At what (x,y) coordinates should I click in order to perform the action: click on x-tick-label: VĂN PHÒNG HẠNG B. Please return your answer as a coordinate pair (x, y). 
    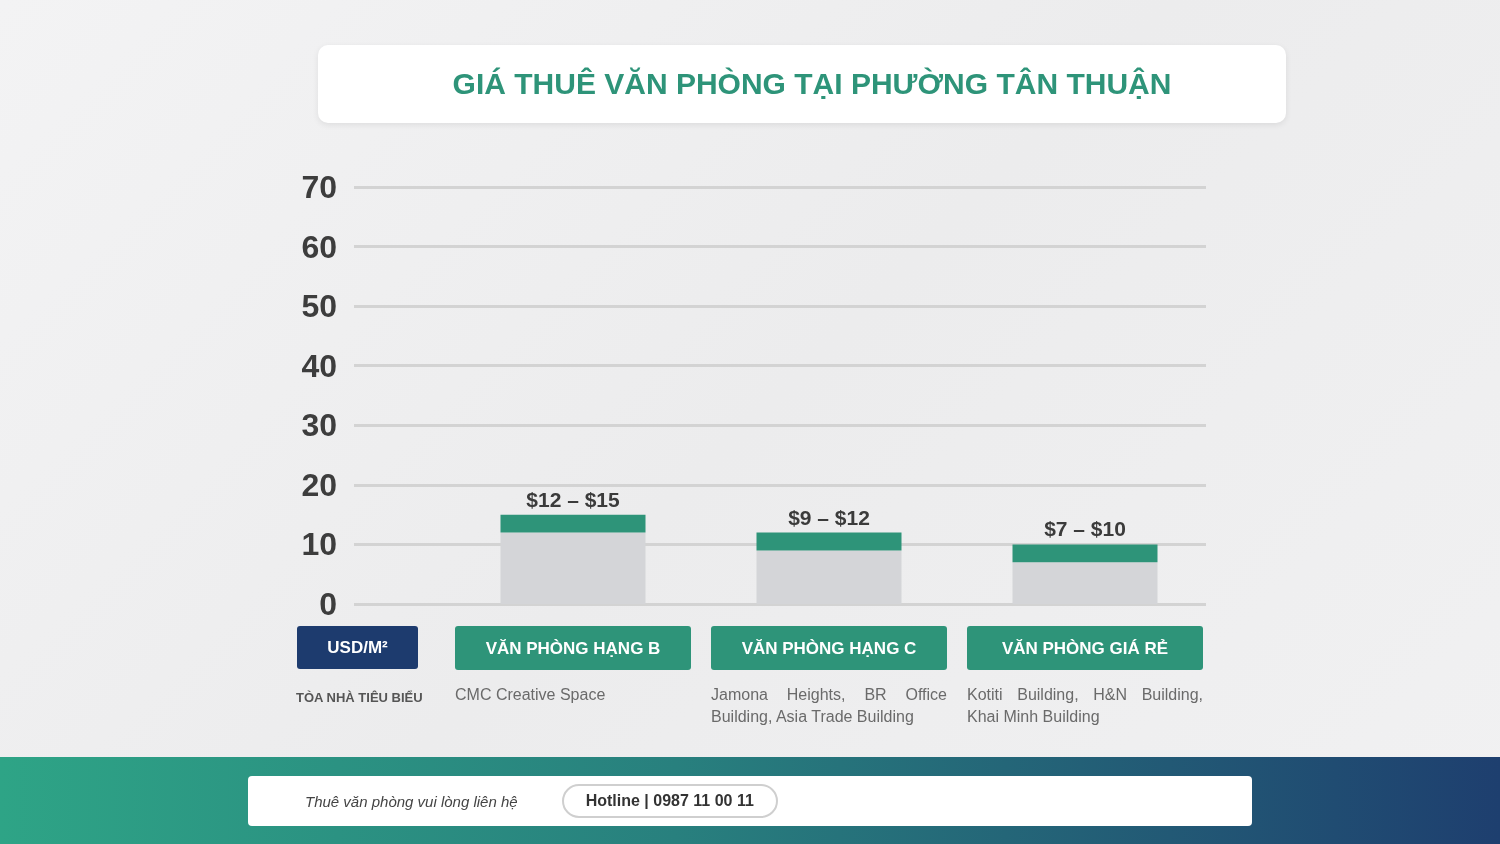
    Looking at the image, I should click on (573, 648).